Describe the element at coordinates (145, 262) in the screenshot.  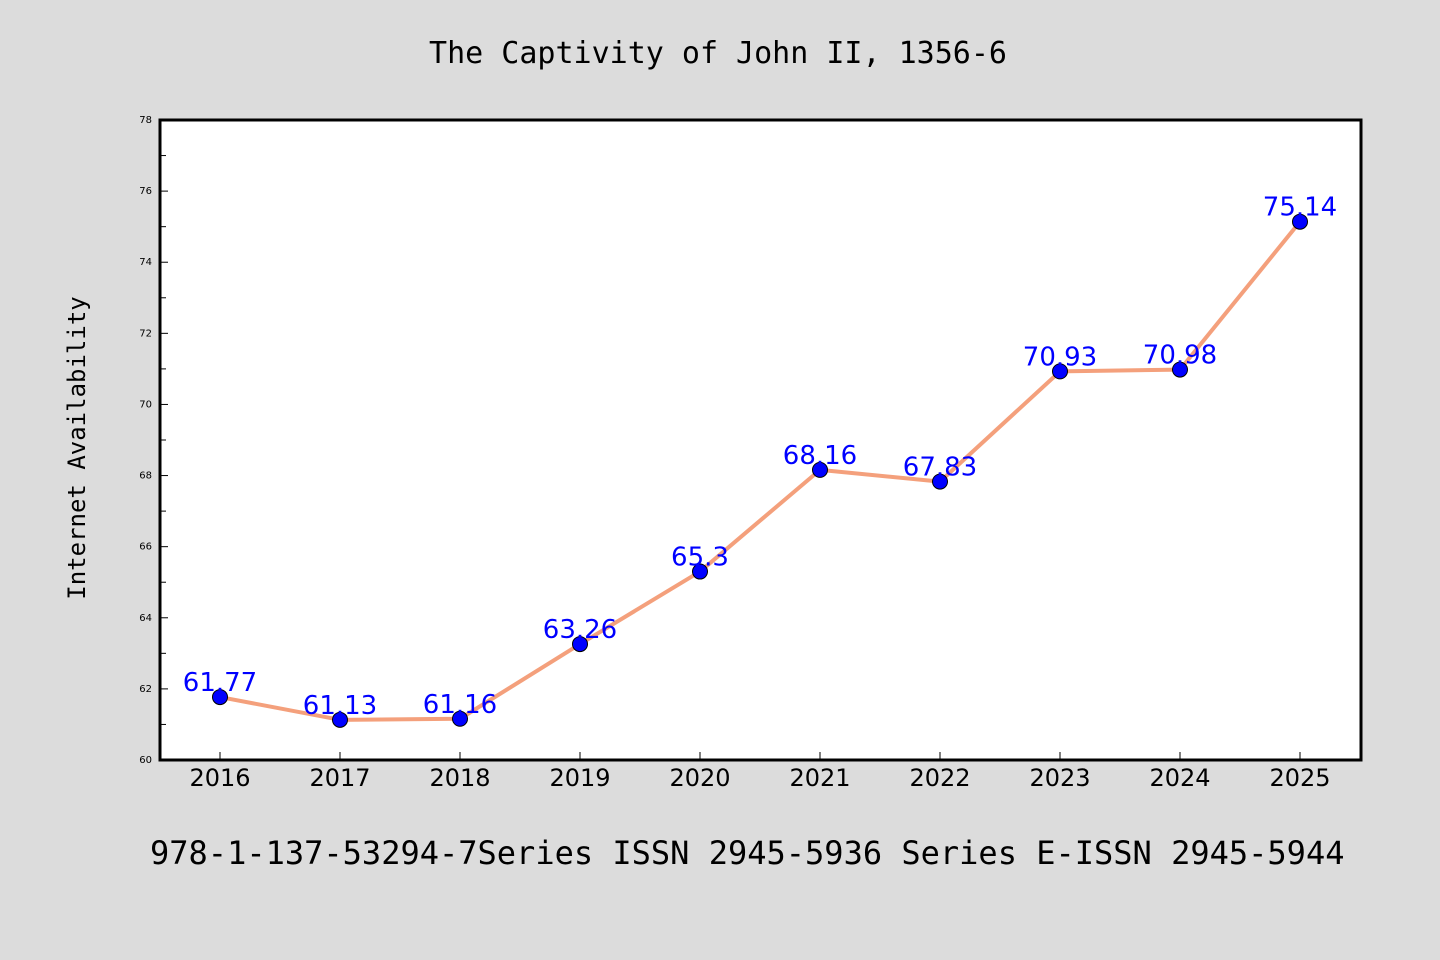
I see `y-tick-label: 74` at that location.